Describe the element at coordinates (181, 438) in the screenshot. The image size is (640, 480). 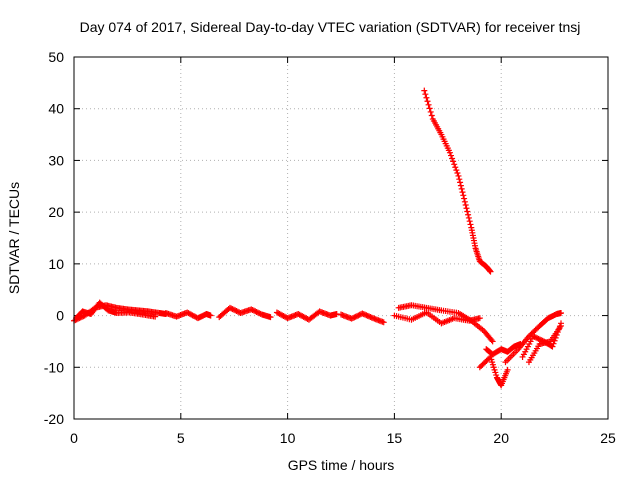
I see `x-tick-label: 5` at that location.